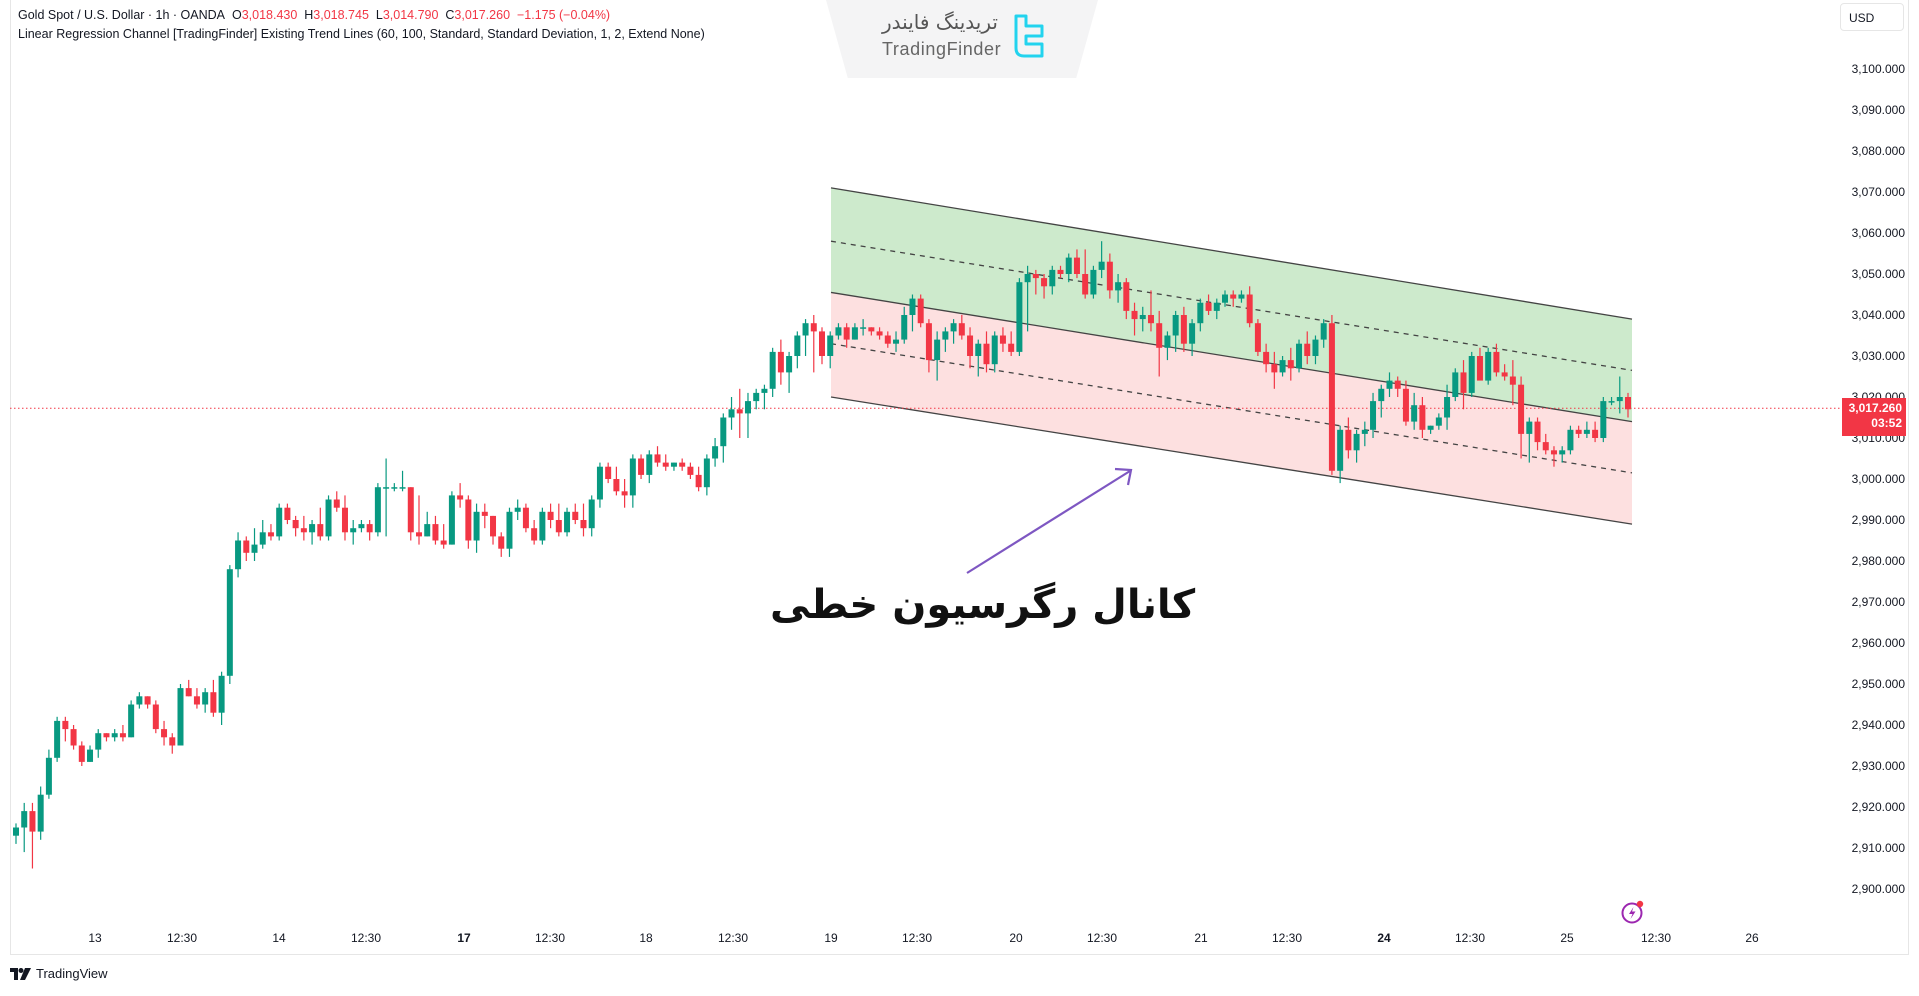 This screenshot has height=996, width=1919. I want to click on channel-middle-line, so click(1231, 357).